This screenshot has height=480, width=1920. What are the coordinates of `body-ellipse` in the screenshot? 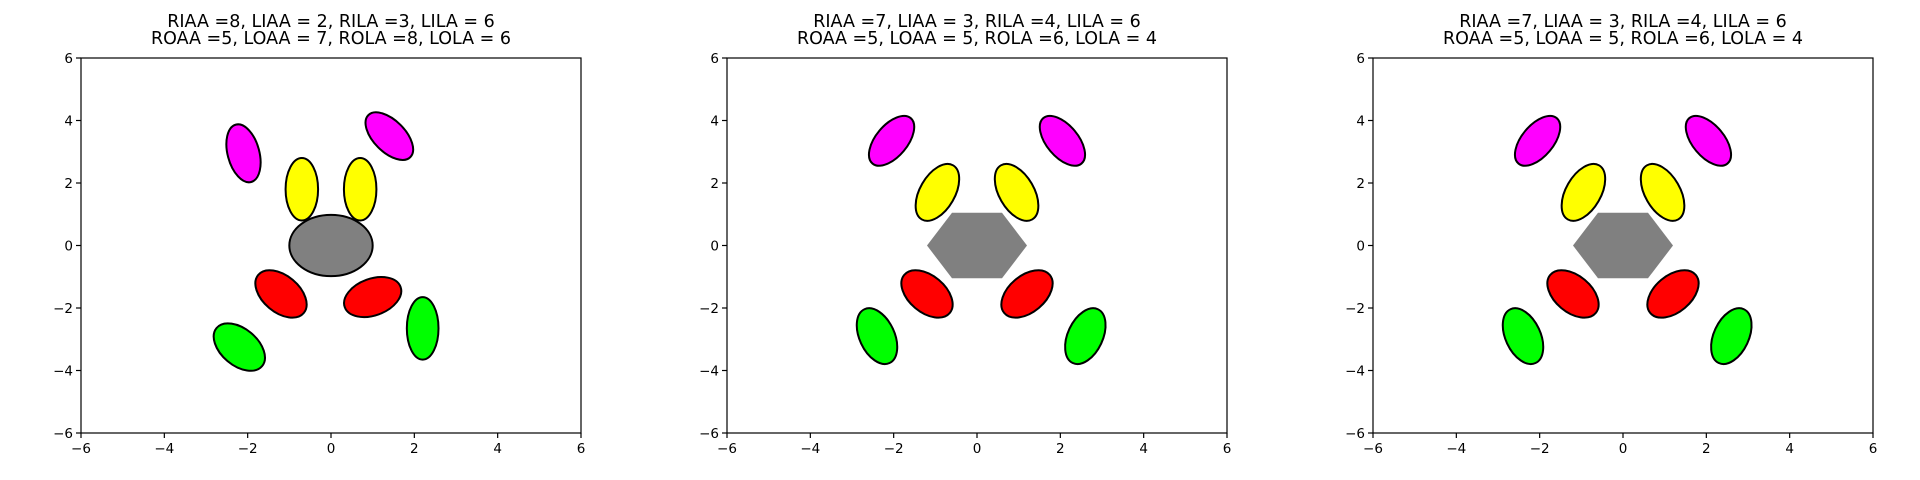 It's located at (331, 245).